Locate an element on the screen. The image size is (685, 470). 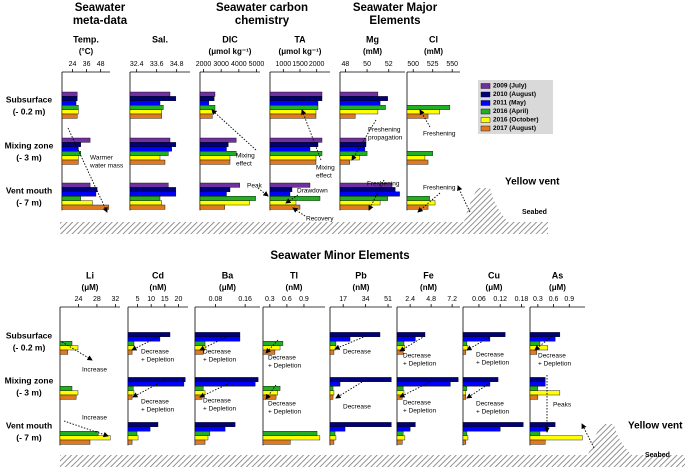
panel-unit: (°C) is located at coordinates (86, 51).